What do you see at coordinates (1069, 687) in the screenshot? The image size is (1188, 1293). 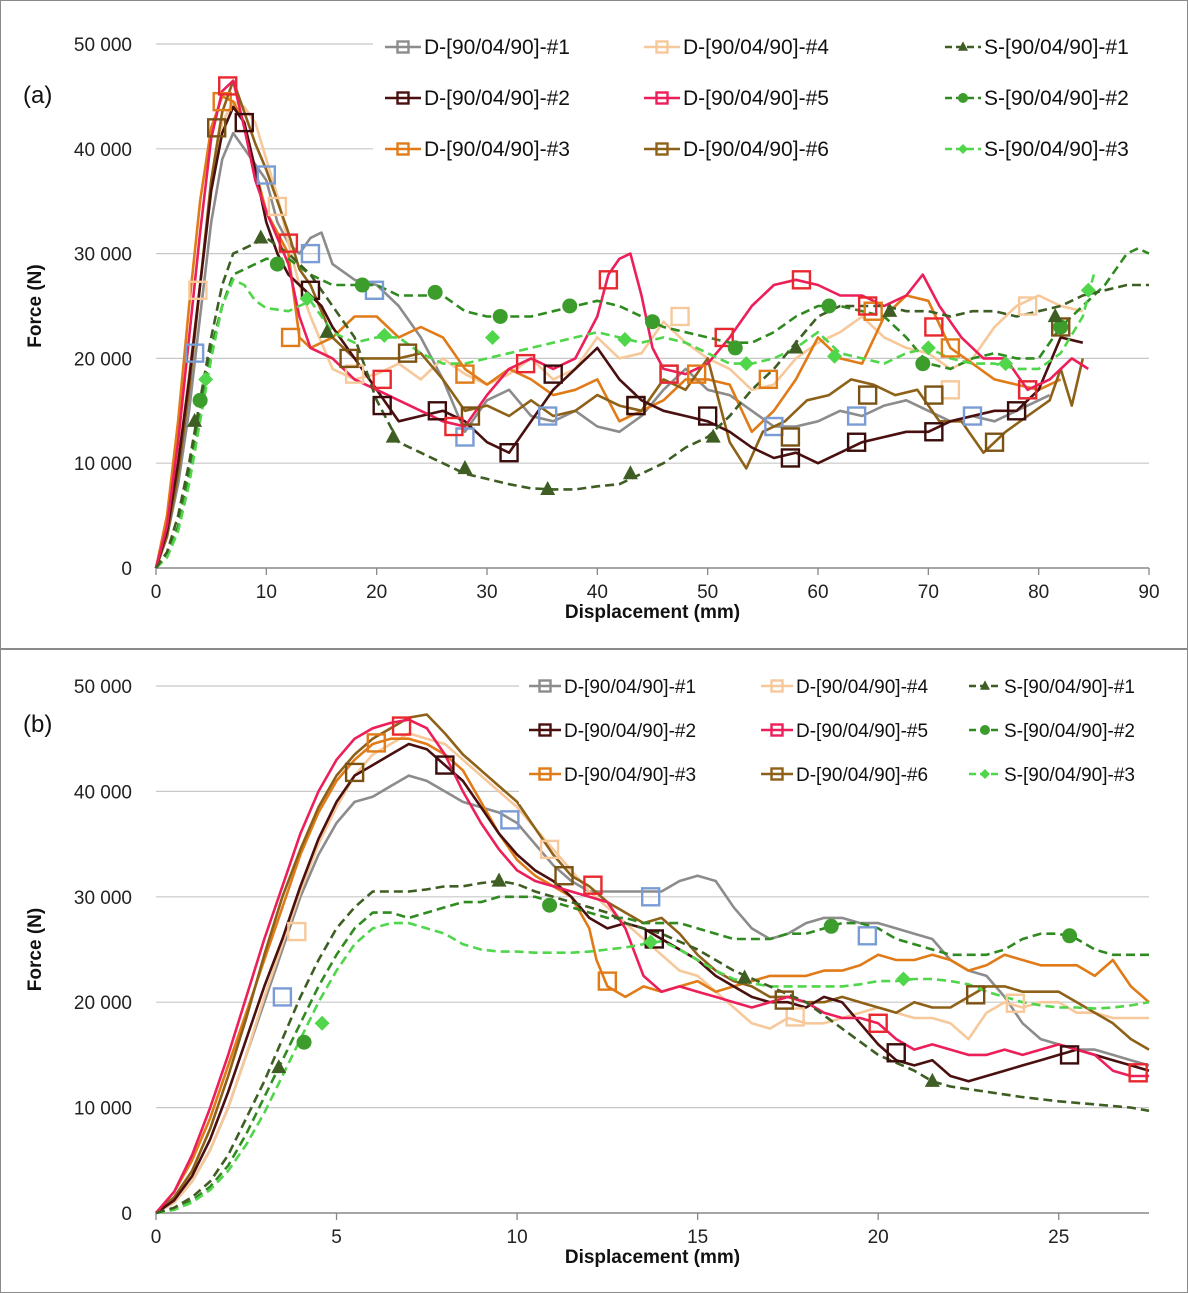 I see `legend-label: S-[90/04/90]-#1` at bounding box center [1069, 687].